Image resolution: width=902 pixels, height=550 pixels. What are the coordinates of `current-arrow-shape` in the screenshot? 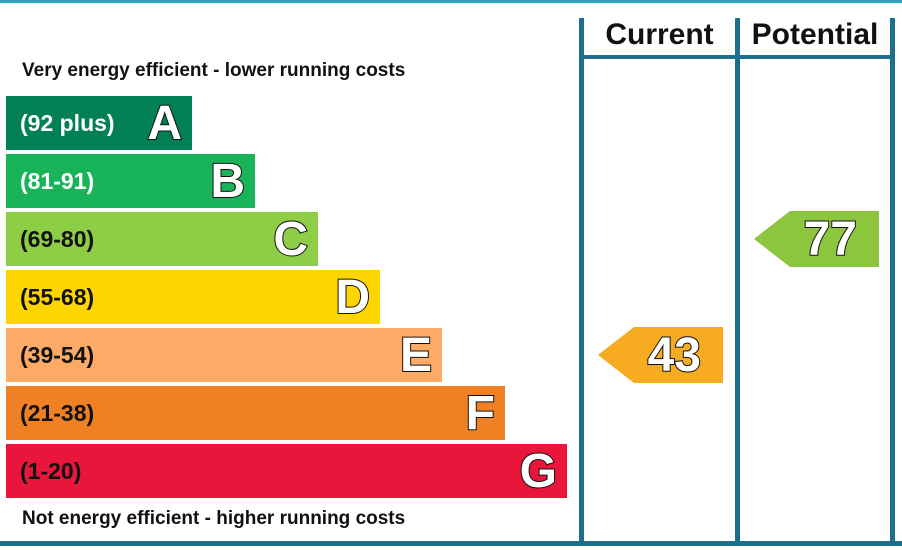 It's located at (660, 355).